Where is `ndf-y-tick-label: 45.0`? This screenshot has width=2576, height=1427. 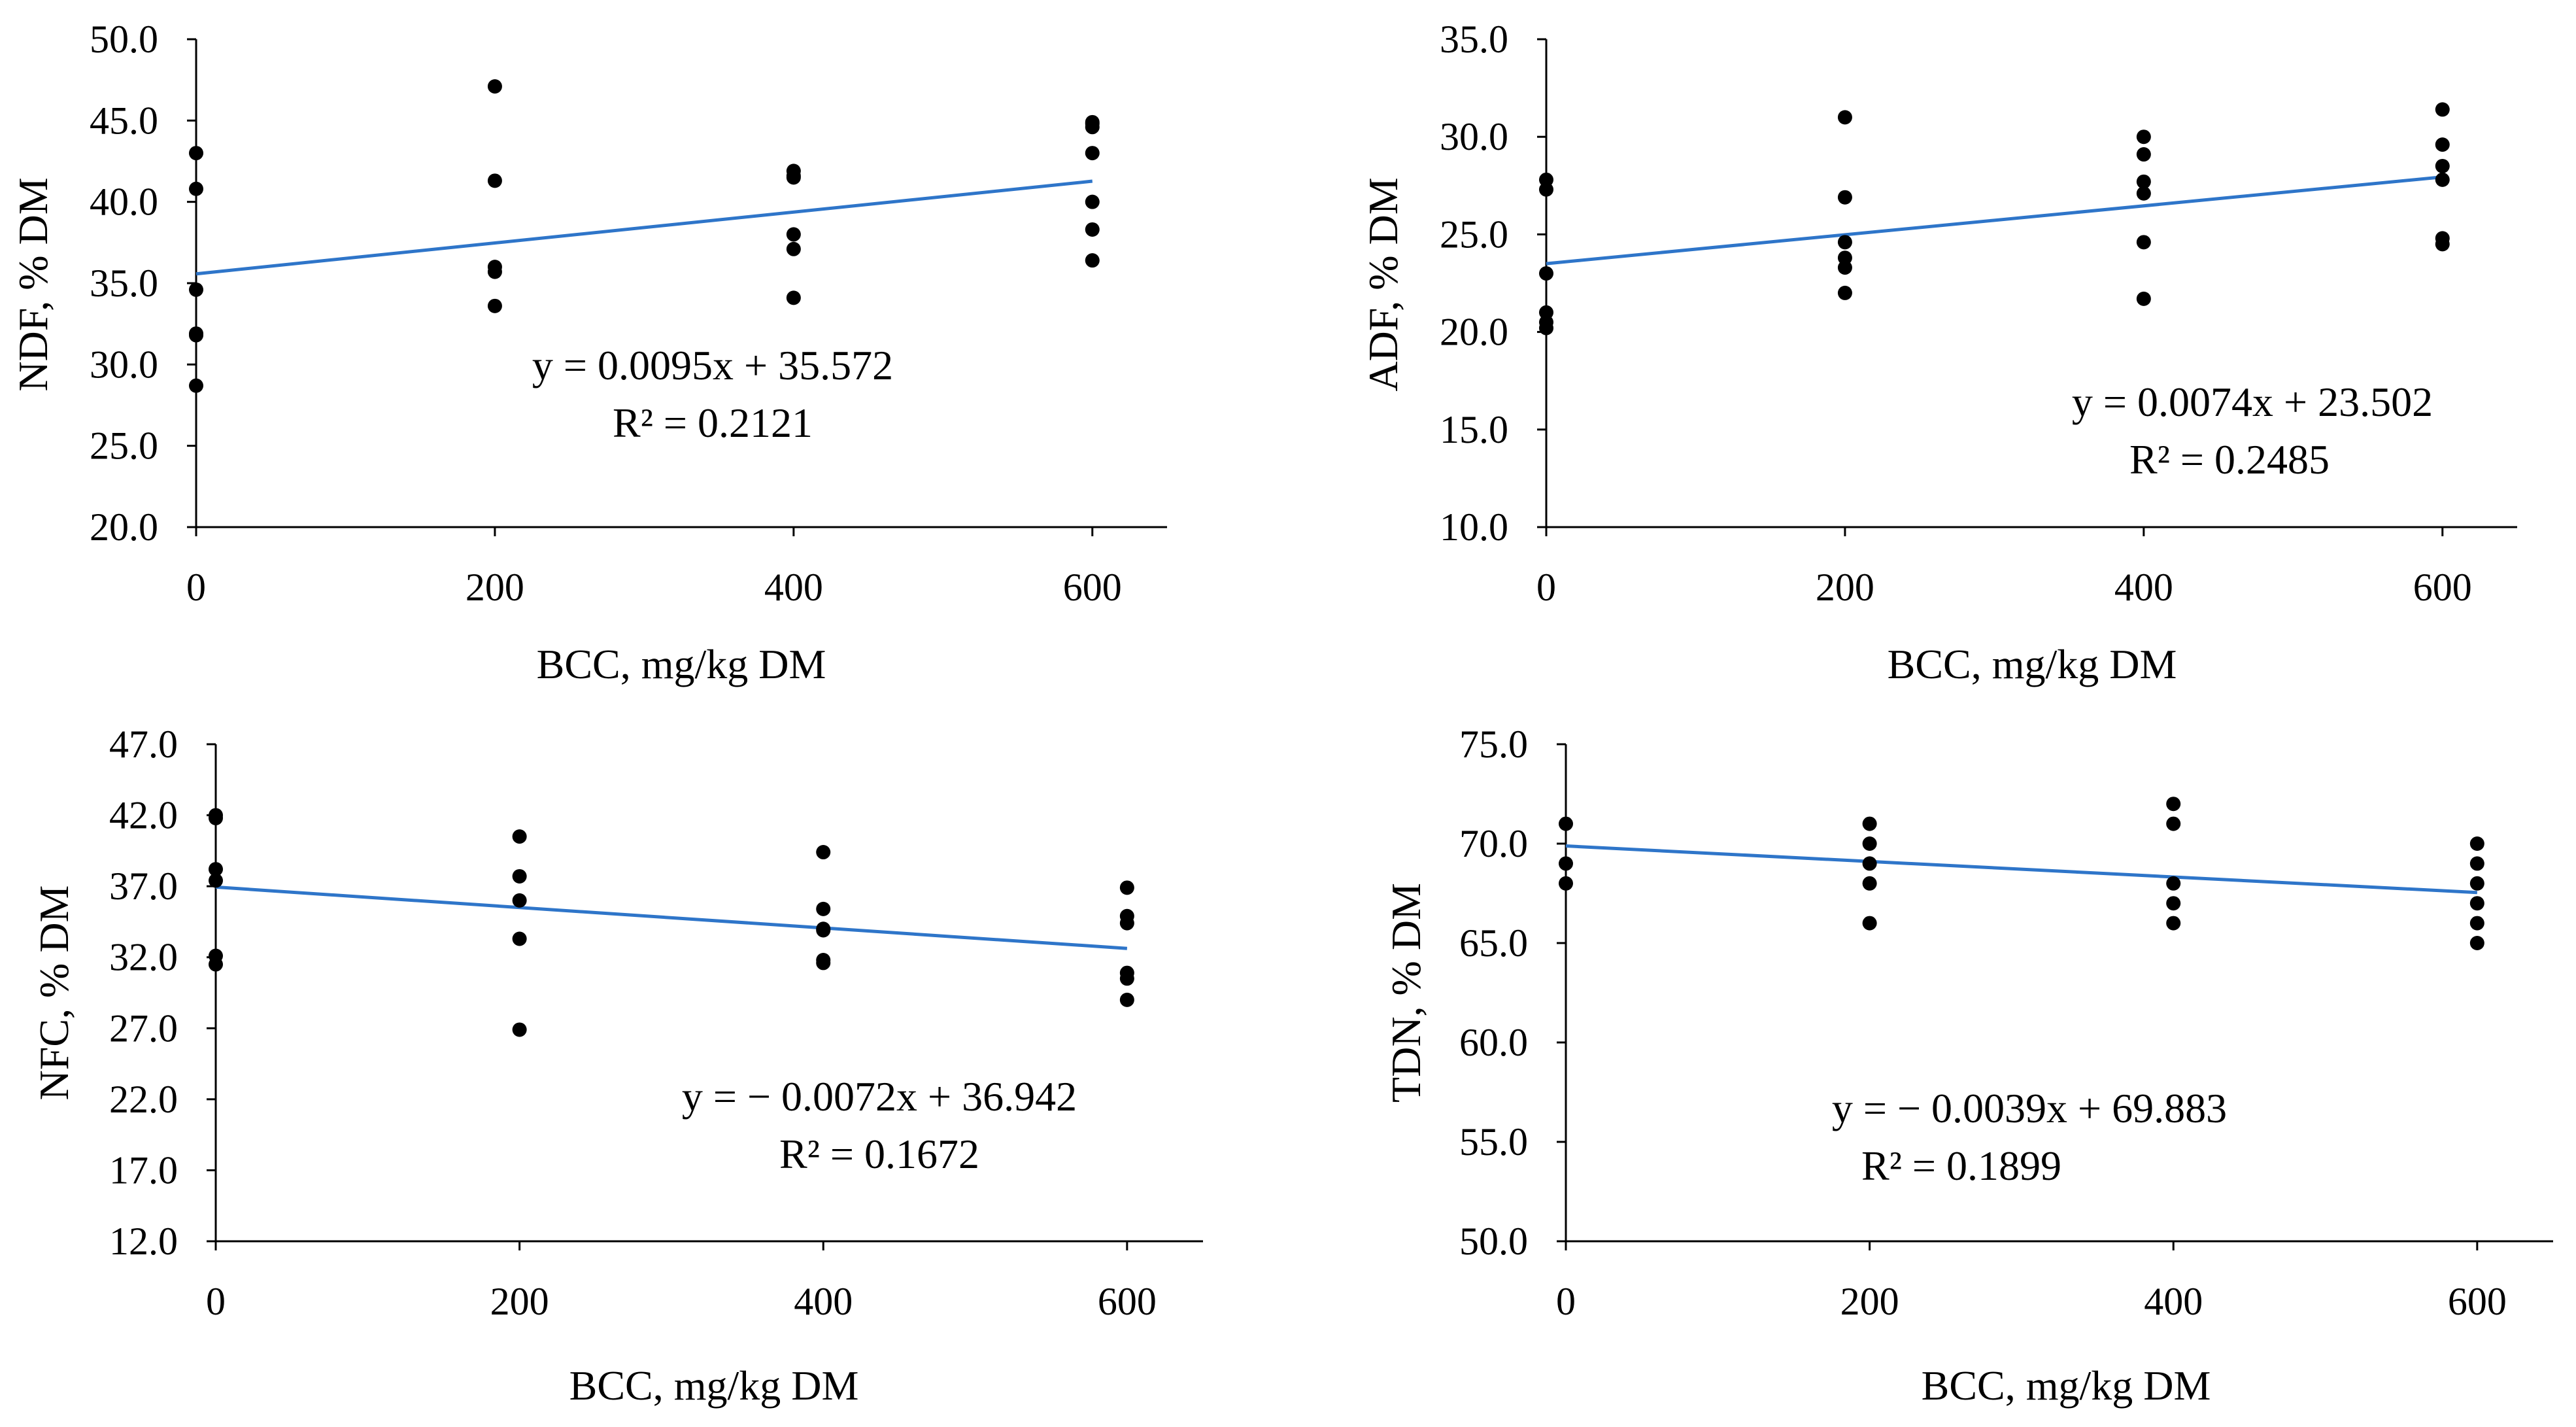 ndf-y-tick-label: 45.0 is located at coordinates (124, 120).